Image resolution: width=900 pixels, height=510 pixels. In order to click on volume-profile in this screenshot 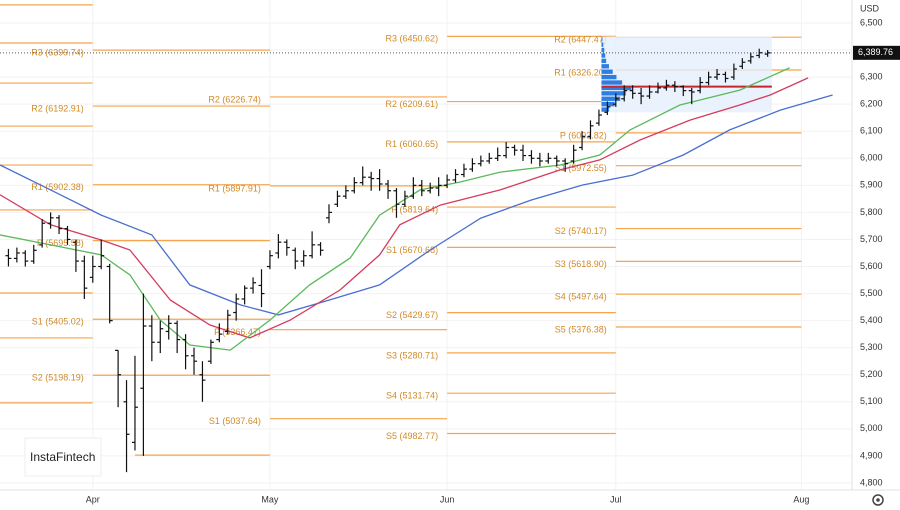, I will do `click(686, 74)`.